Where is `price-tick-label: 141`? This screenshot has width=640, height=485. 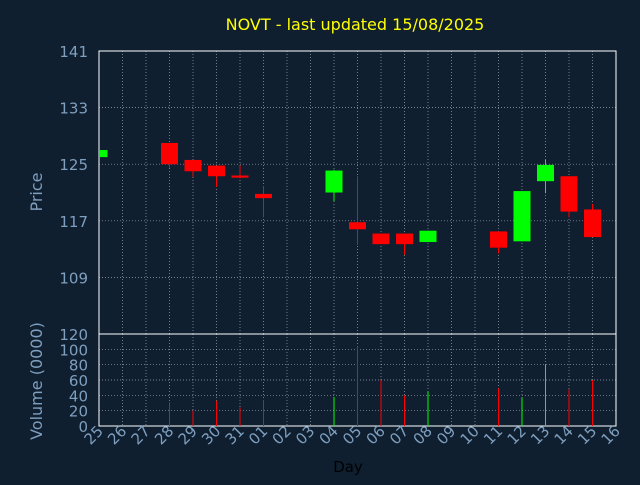
price-tick-label: 141 is located at coordinates (73, 52).